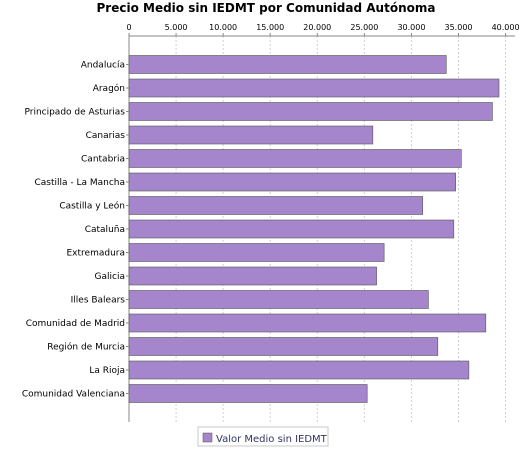 This screenshot has height=450, width=525. What do you see at coordinates (110, 277) in the screenshot?
I see `category-label: Galicia` at bounding box center [110, 277].